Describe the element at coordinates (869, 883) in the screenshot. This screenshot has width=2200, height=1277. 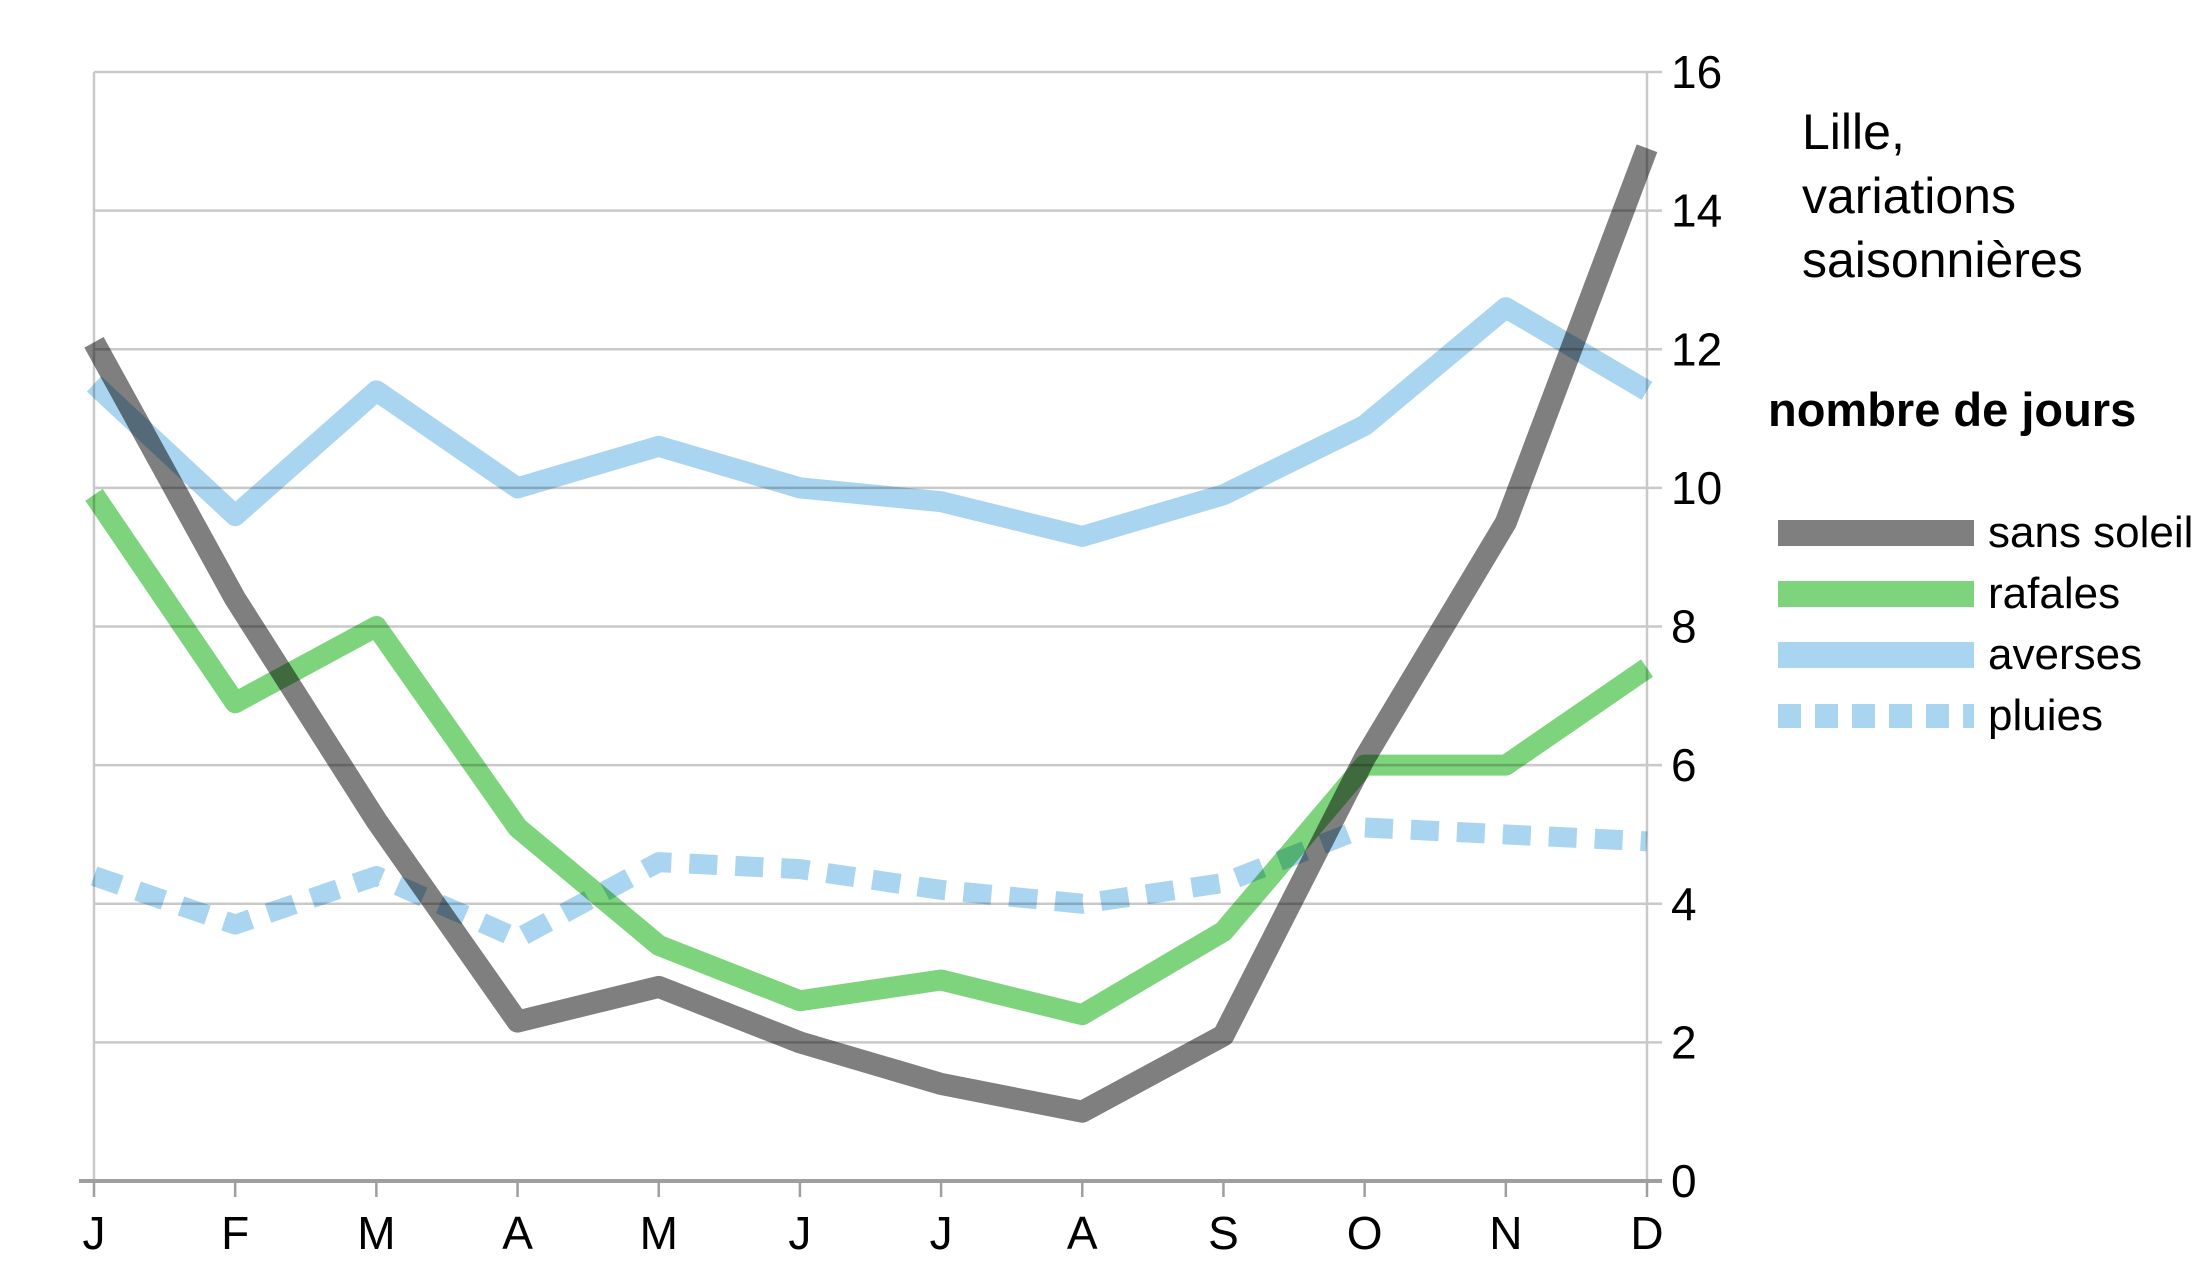
I see `series-line-pluies` at that location.